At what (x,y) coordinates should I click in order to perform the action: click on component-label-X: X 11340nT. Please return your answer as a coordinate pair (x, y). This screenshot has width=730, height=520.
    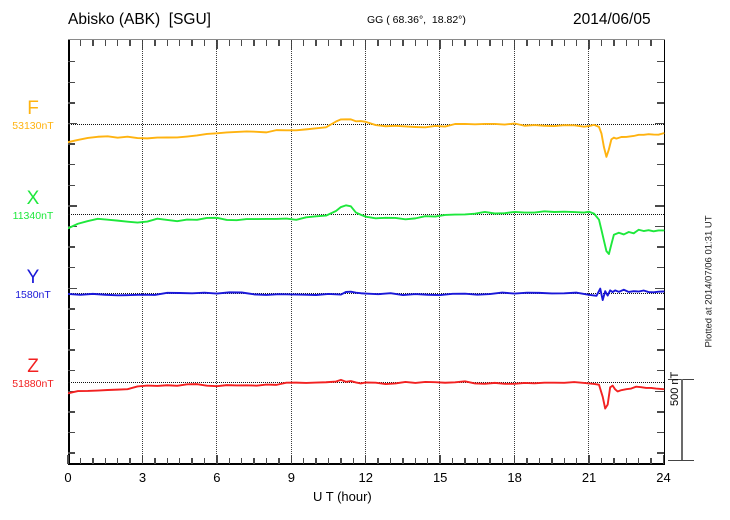
    Looking at the image, I should click on (33, 206).